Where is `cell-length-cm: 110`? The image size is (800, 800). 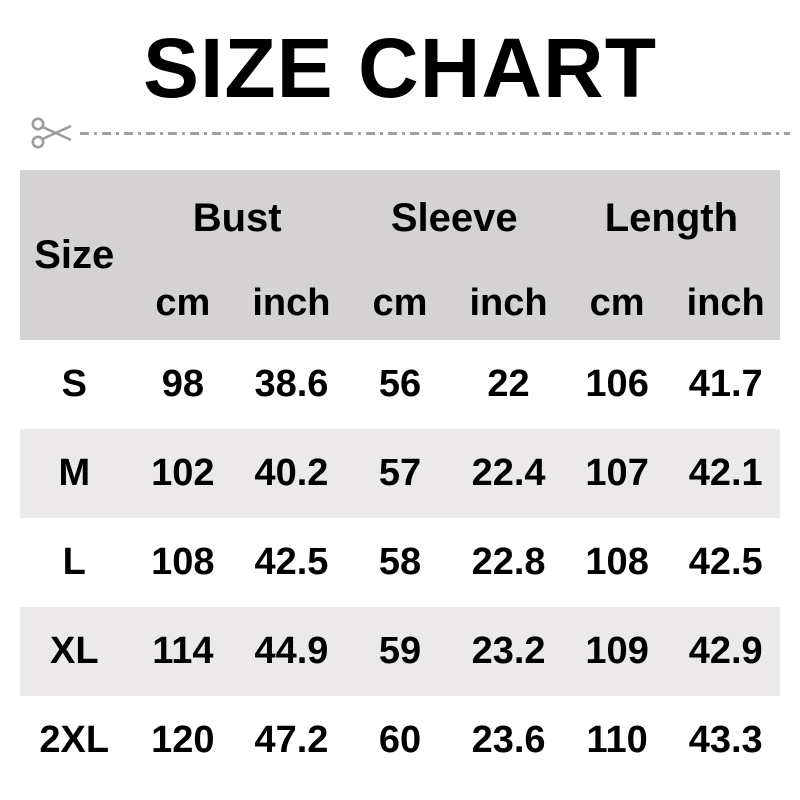 cell-length-cm: 110 is located at coordinates (617, 740).